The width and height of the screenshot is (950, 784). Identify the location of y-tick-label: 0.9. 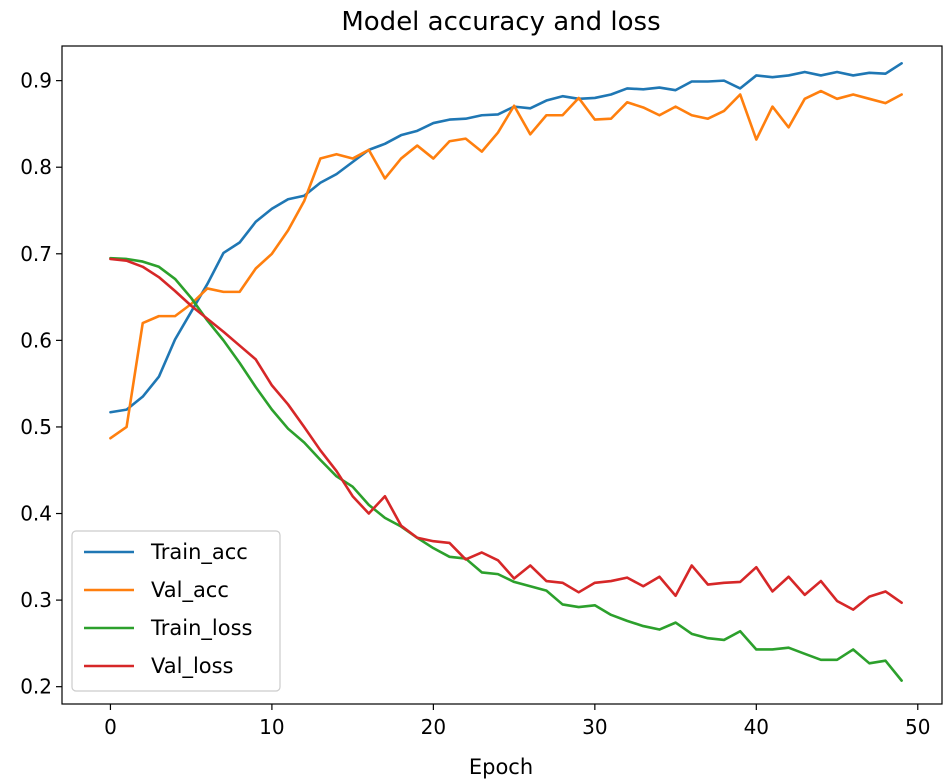
(36, 81).